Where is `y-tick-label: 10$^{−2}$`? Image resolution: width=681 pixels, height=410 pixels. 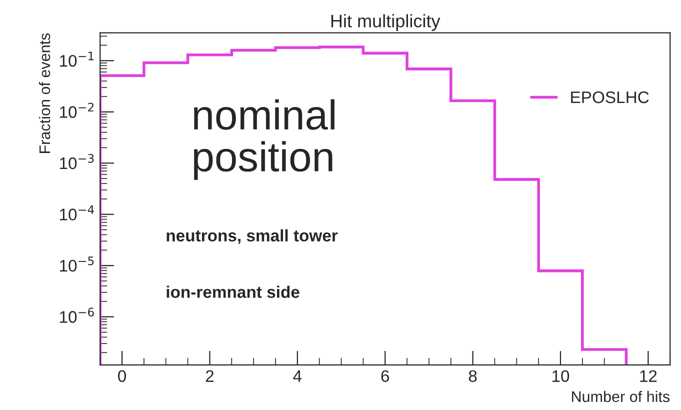
y-tick-label: 10$^{−2}$ is located at coordinates (77, 110).